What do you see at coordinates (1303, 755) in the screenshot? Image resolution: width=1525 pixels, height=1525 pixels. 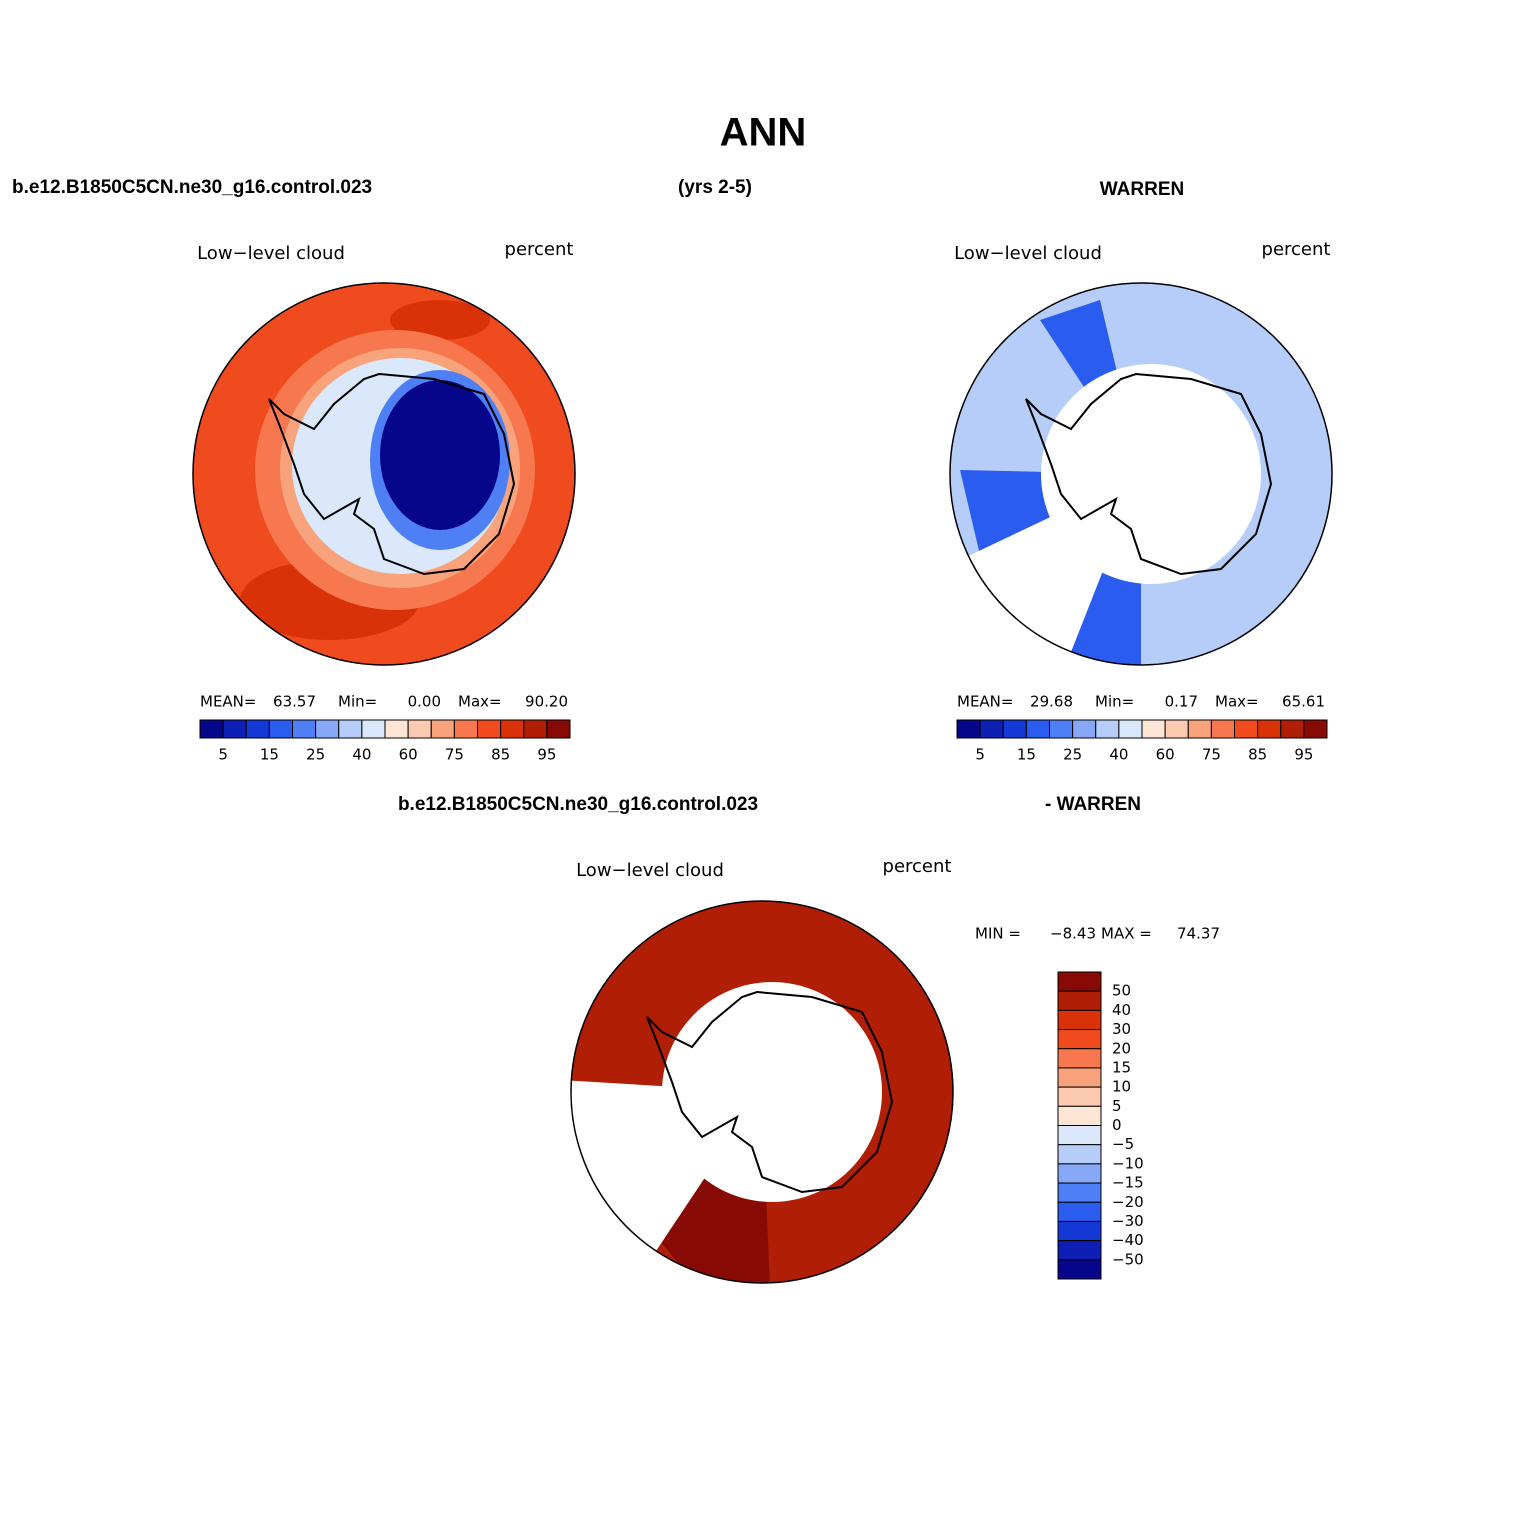 I see `colorbar-label: 95` at bounding box center [1303, 755].